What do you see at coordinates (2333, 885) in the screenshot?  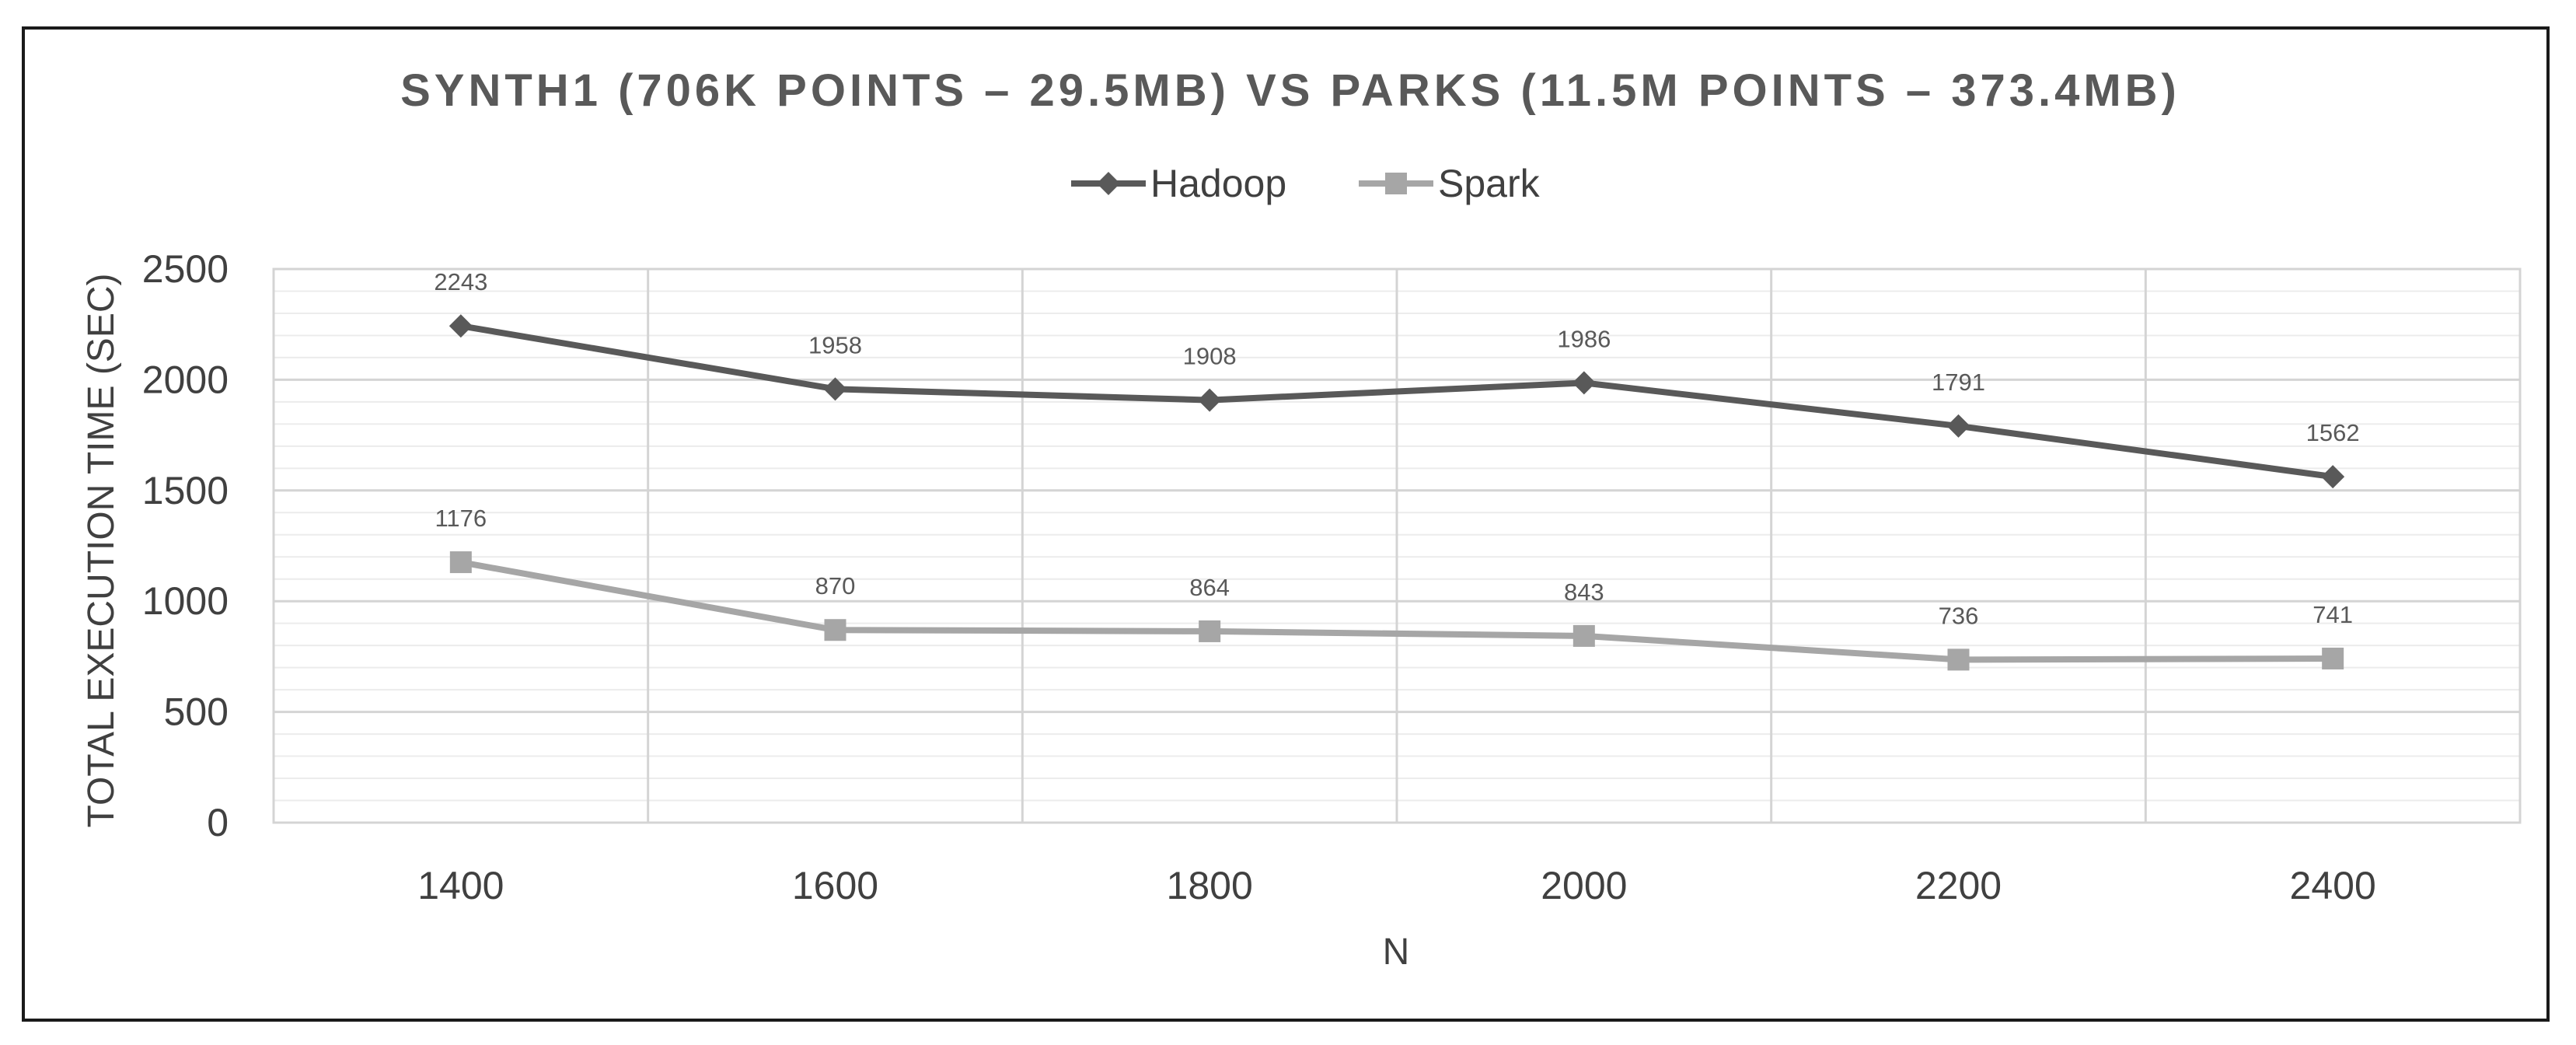 I see `x-tick-label: 2400` at bounding box center [2333, 885].